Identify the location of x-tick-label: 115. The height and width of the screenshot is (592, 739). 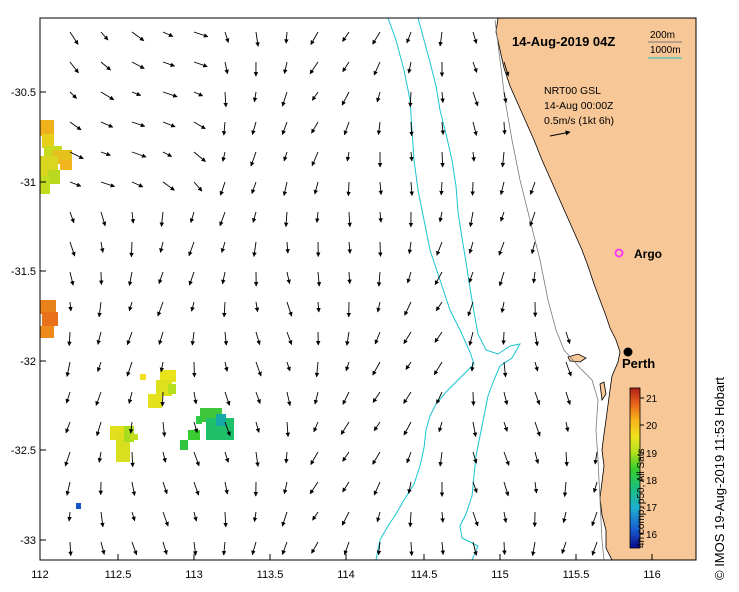
(500, 575).